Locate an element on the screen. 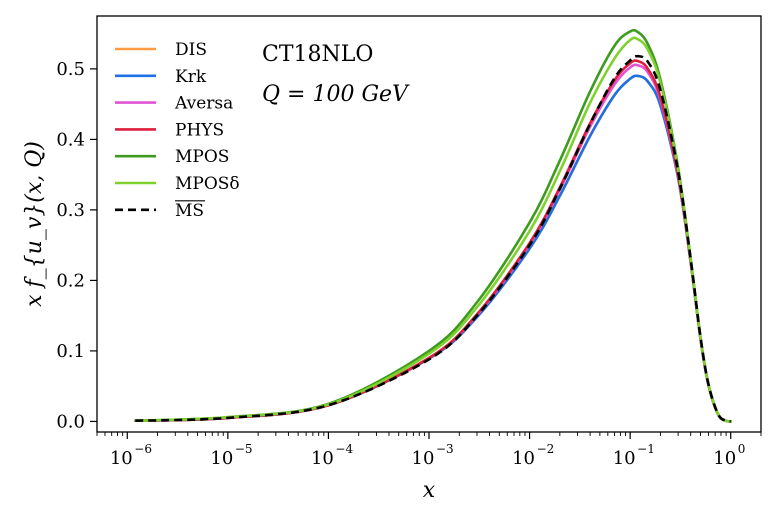 The image size is (781, 521). x-tick-exponent: 0 is located at coordinates (742, 449).